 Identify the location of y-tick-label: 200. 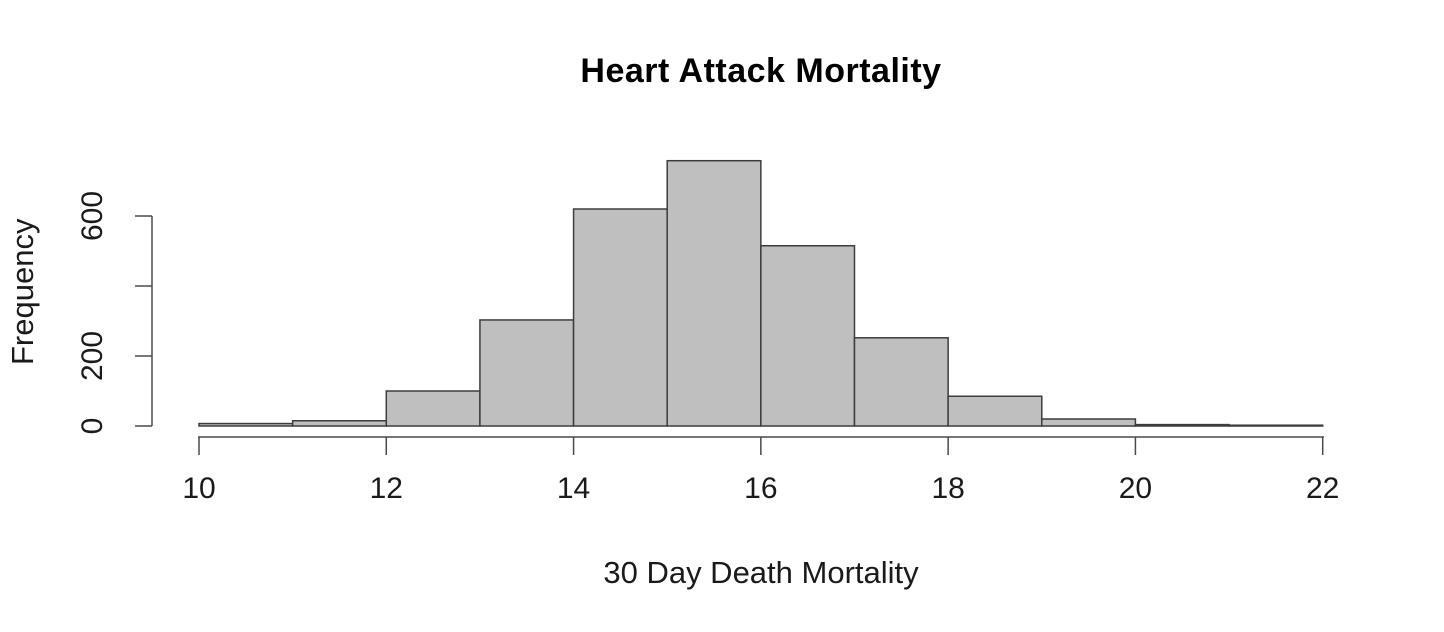
(92, 356).